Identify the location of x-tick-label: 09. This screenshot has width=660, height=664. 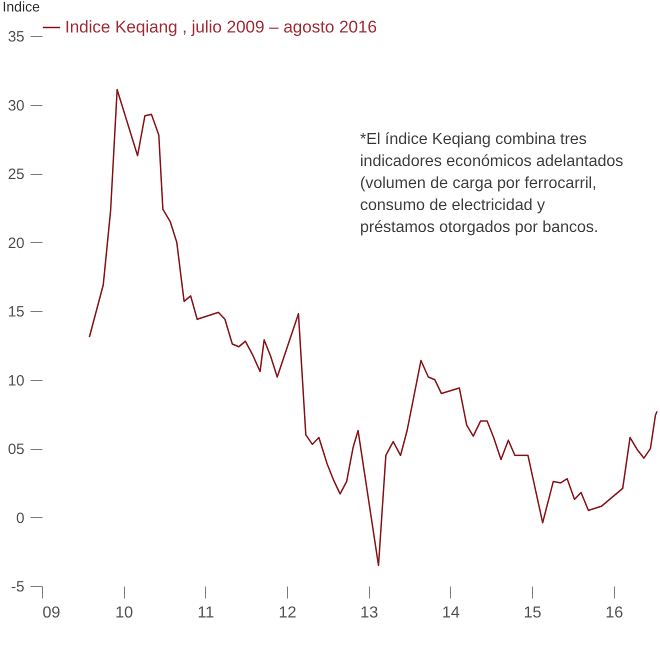
(51, 613).